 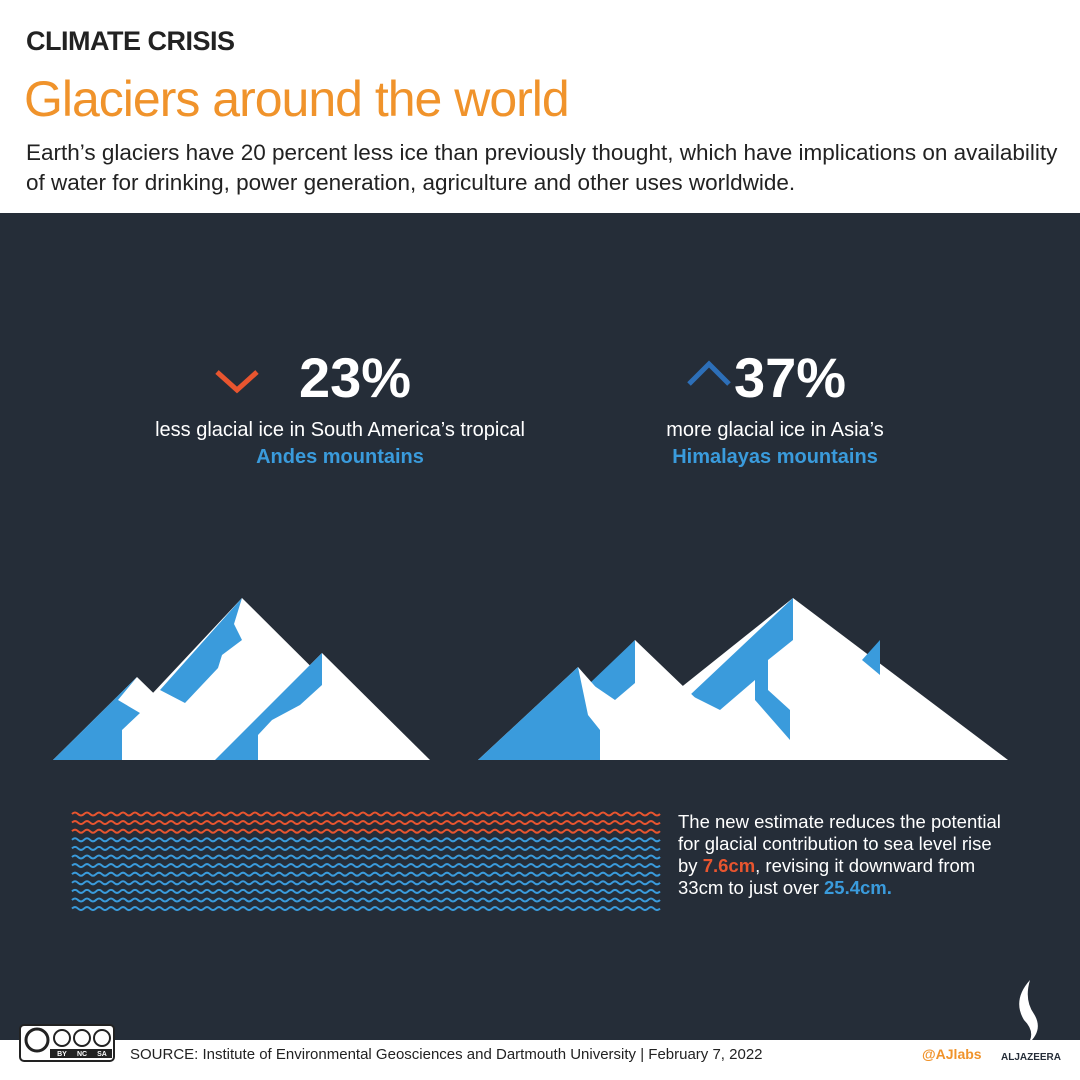 I want to click on note-figure: 7.6cm, so click(x=729, y=865).